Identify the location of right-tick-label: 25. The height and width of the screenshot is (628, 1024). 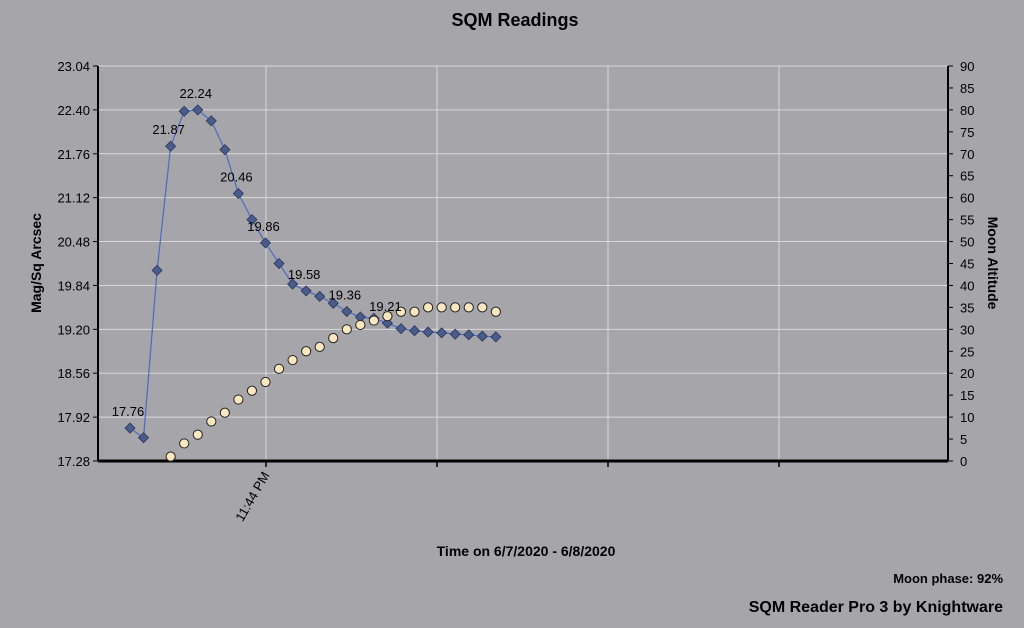
(967, 351).